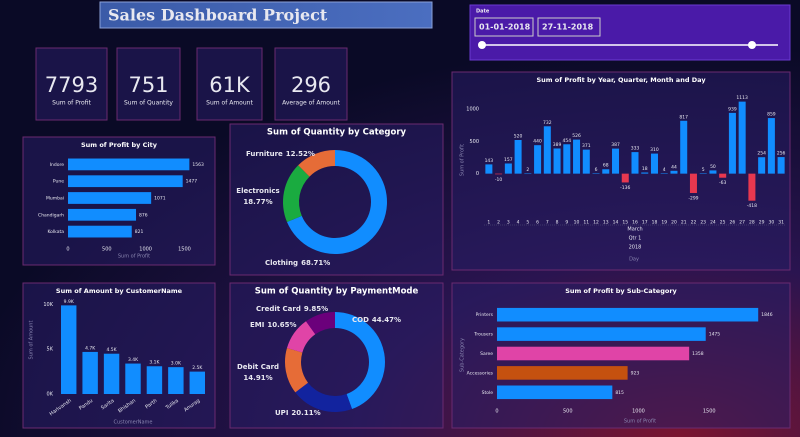 The image size is (800, 437). I want to click on x-tick-label: 15, so click(625, 223).